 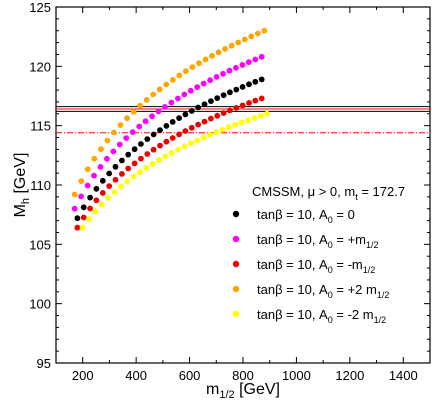 I want to click on y-tick-label: 105, so click(x=40, y=244).